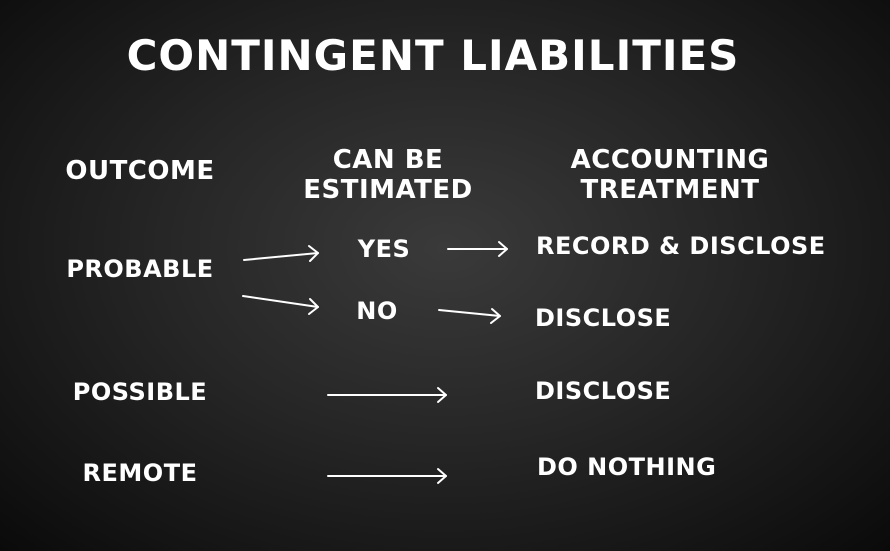 The image size is (890, 551). What do you see at coordinates (281, 253) in the screenshot?
I see `arrow-probable-to-yes` at bounding box center [281, 253].